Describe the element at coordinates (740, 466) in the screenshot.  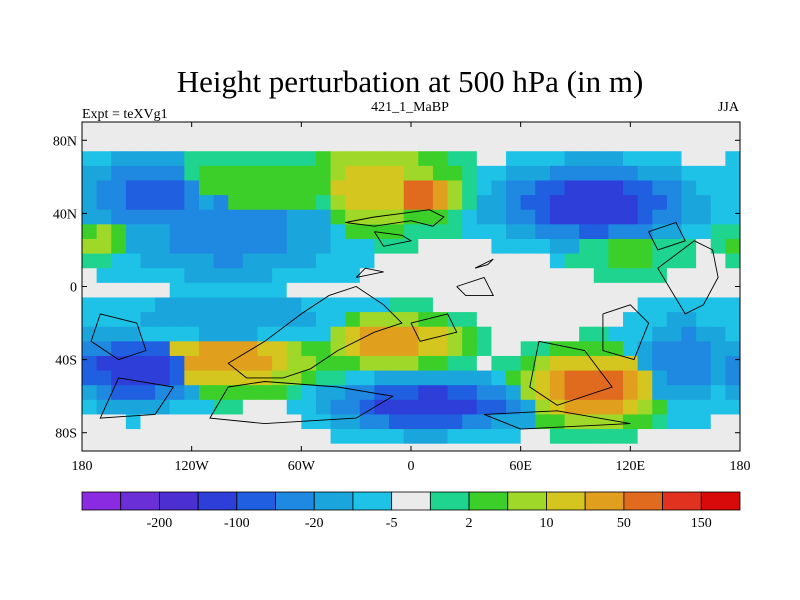
I see `x-tick-label: 180` at that location.